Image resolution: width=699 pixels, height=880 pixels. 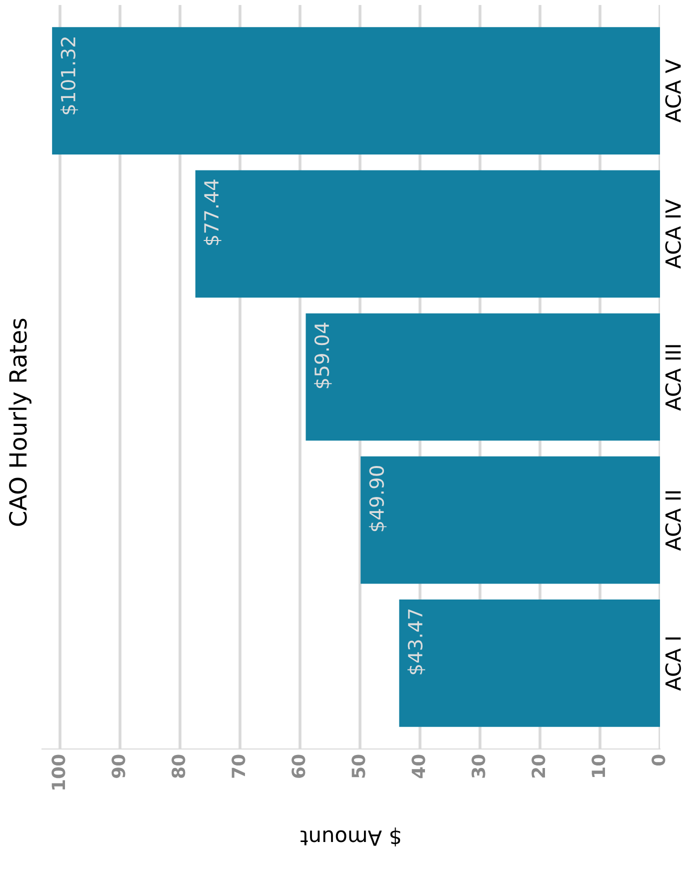 I want to click on x-tick-label: 90, so click(x=119, y=766).